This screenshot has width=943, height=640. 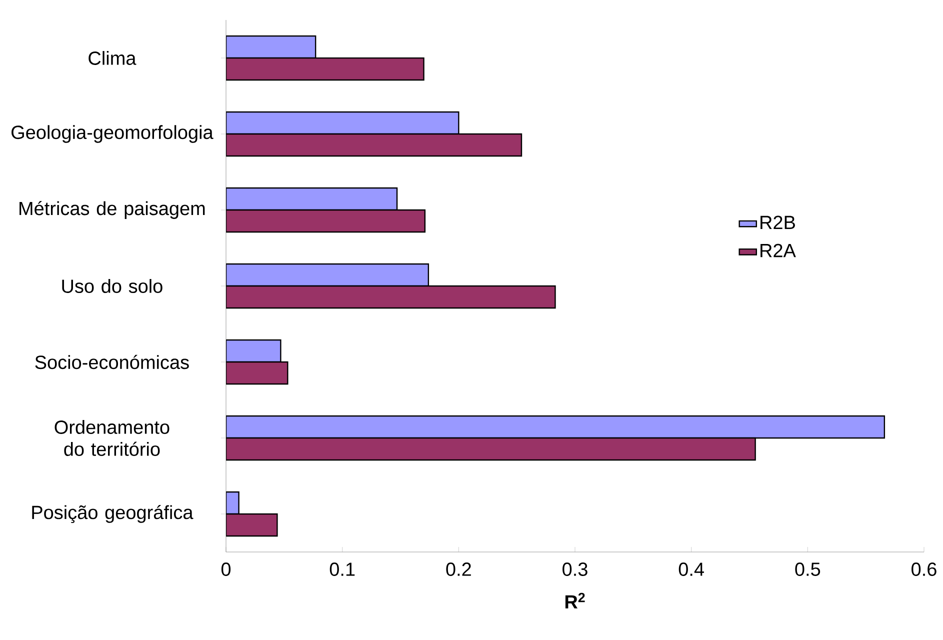 I want to click on x-tick-label: 0, so click(x=226, y=569).